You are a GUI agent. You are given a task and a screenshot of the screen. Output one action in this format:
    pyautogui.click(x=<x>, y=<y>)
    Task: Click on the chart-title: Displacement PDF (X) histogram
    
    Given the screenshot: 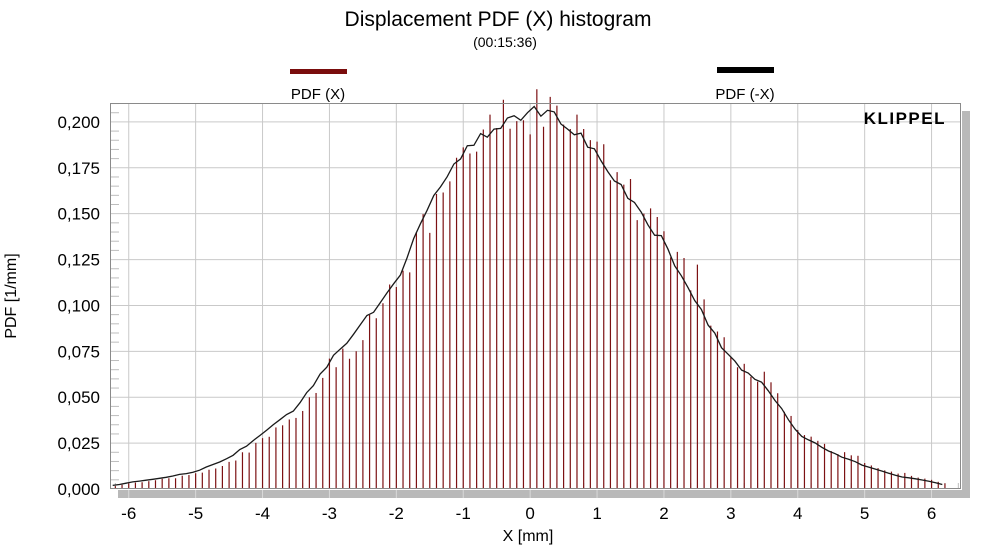 What is the action you would take?
    pyautogui.click(x=498, y=19)
    